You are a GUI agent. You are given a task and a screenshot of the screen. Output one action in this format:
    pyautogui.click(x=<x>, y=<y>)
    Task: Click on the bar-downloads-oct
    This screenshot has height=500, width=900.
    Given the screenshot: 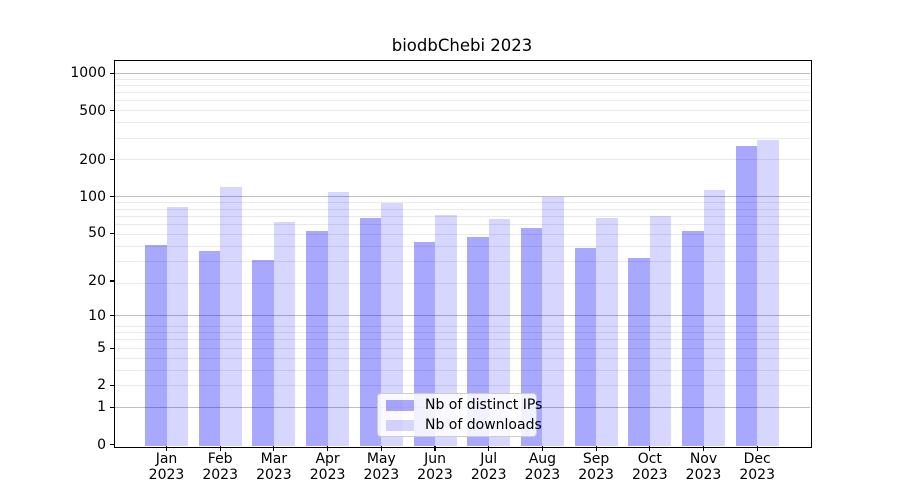 What is the action you would take?
    pyautogui.click(x=660, y=331)
    